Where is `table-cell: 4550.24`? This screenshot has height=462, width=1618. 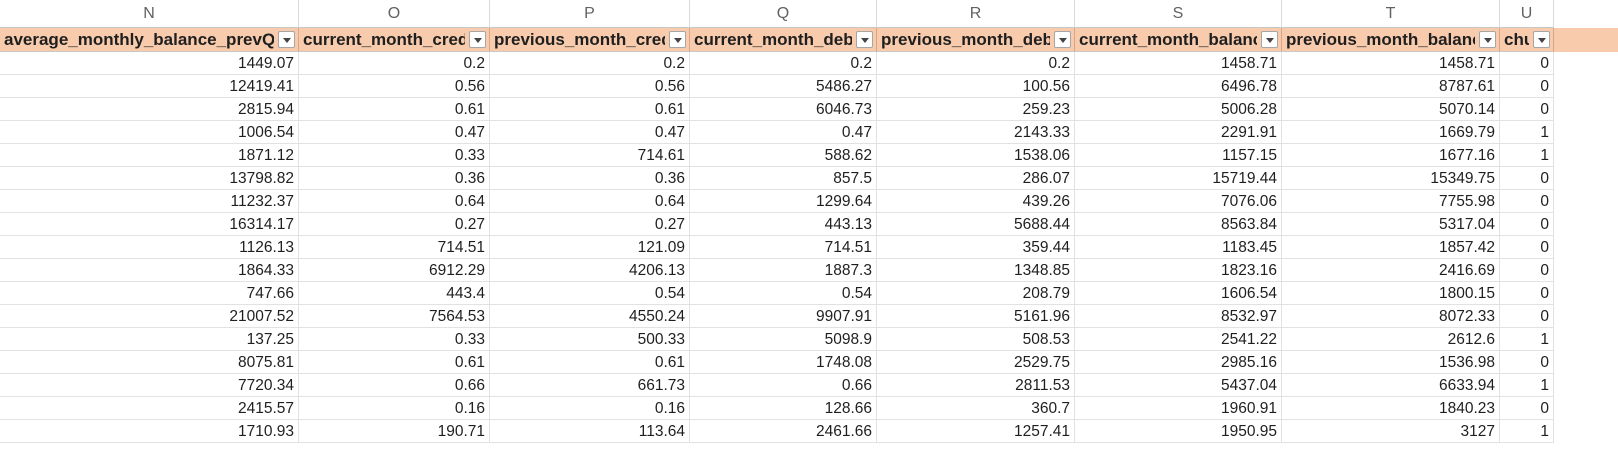 table-cell: 4550.24 is located at coordinates (590, 316).